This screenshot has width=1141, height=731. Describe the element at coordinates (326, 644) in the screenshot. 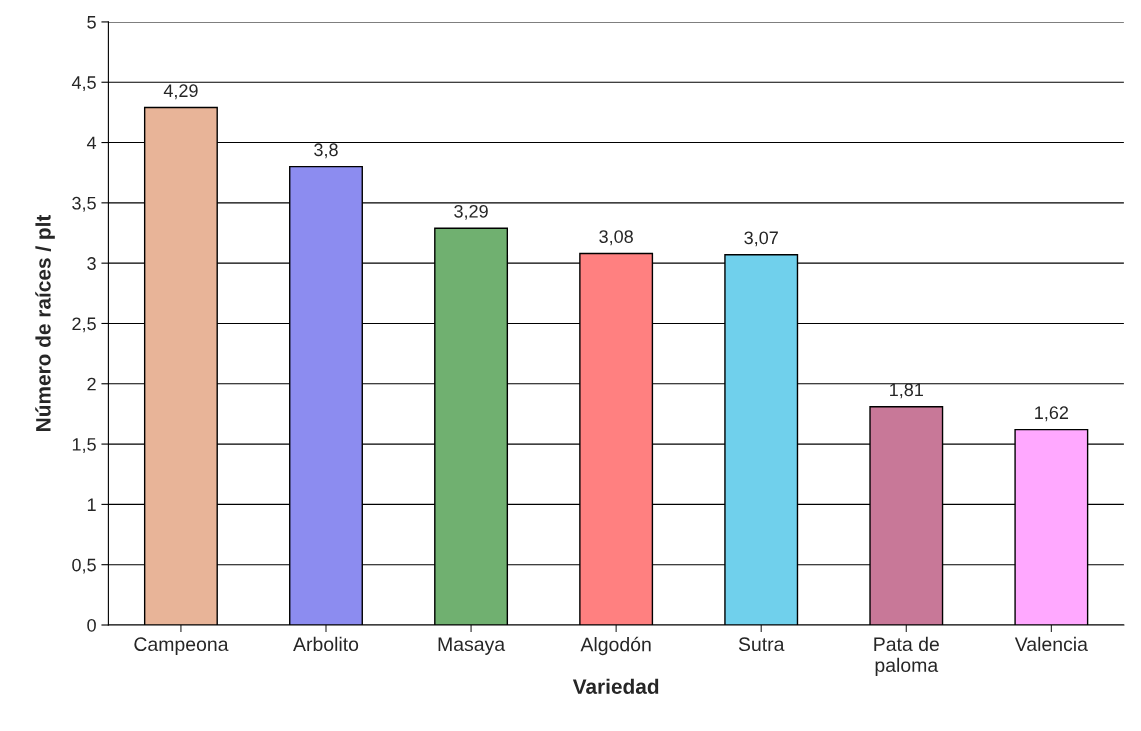

I see `x-tick-label: Arbolito` at that location.